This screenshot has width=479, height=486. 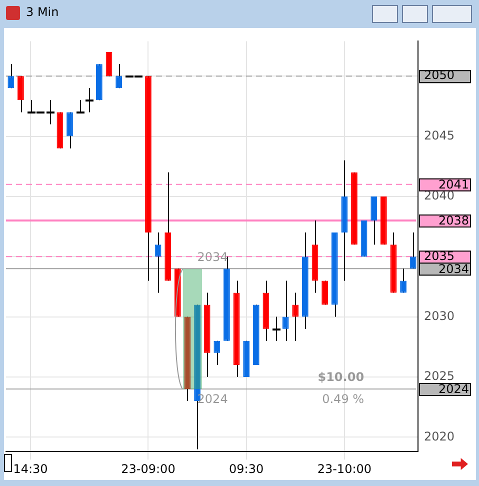 What do you see at coordinates (344, 469) in the screenshot?
I see `x-tick-label: 23-10:00` at bounding box center [344, 469].